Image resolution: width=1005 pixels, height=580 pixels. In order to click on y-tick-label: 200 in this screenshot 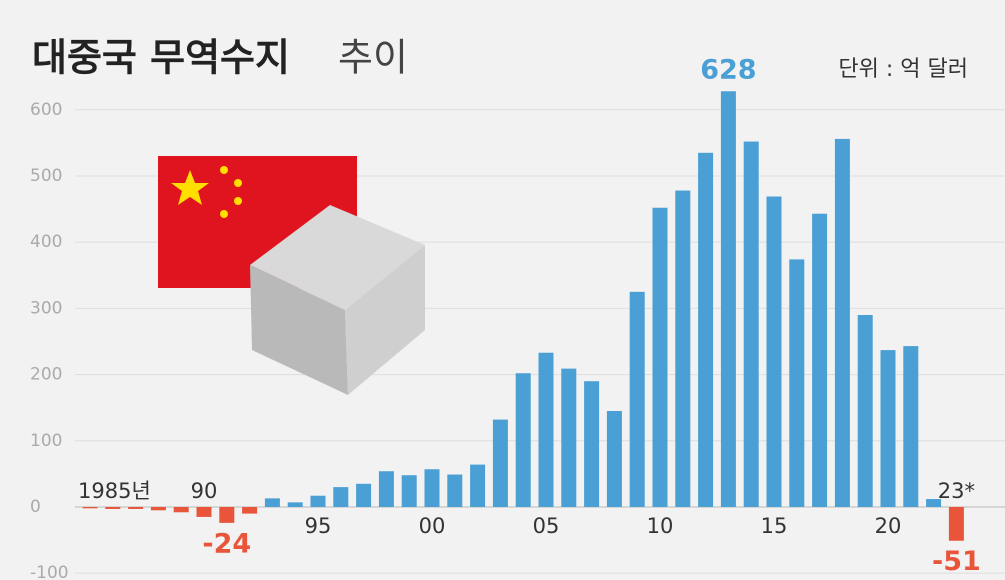, I will do `click(46, 375)`.